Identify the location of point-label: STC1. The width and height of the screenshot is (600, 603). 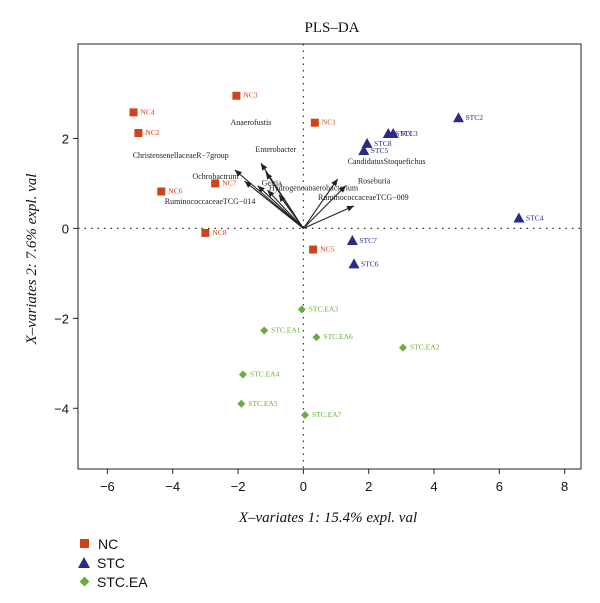
(404, 133).